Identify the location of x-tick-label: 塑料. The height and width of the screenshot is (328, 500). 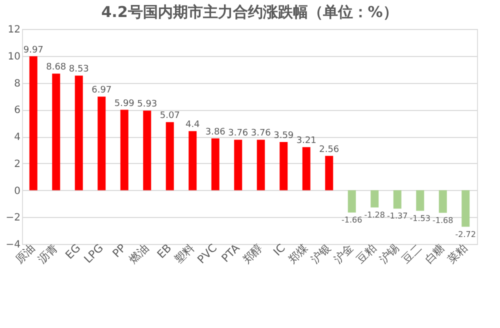
(184, 254).